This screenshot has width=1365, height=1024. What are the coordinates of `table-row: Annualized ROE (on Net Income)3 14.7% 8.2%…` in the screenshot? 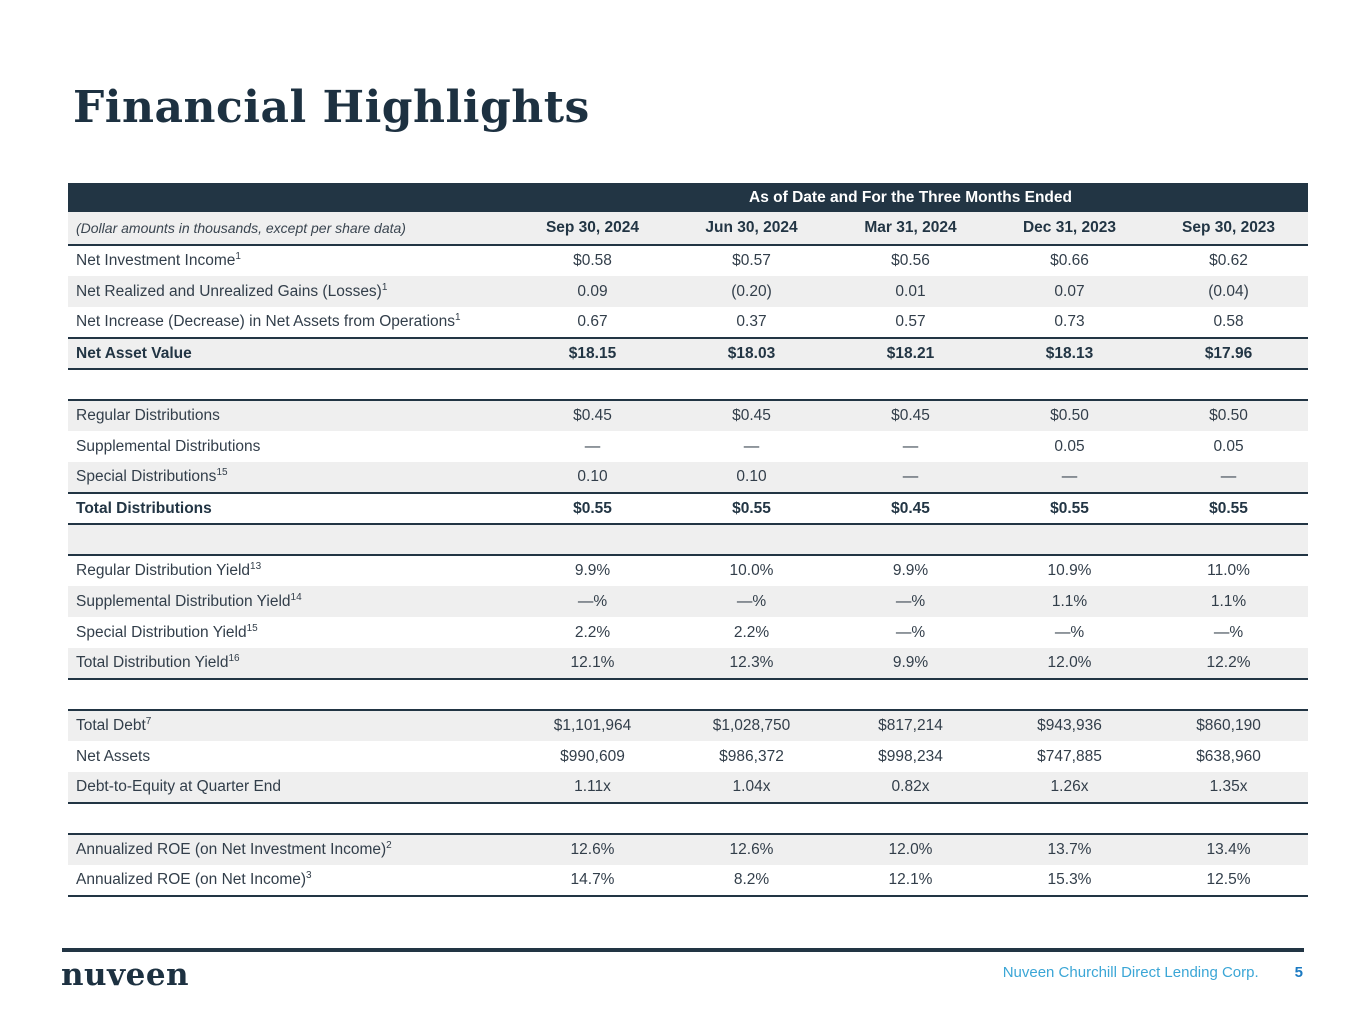 It's located at (688, 880).